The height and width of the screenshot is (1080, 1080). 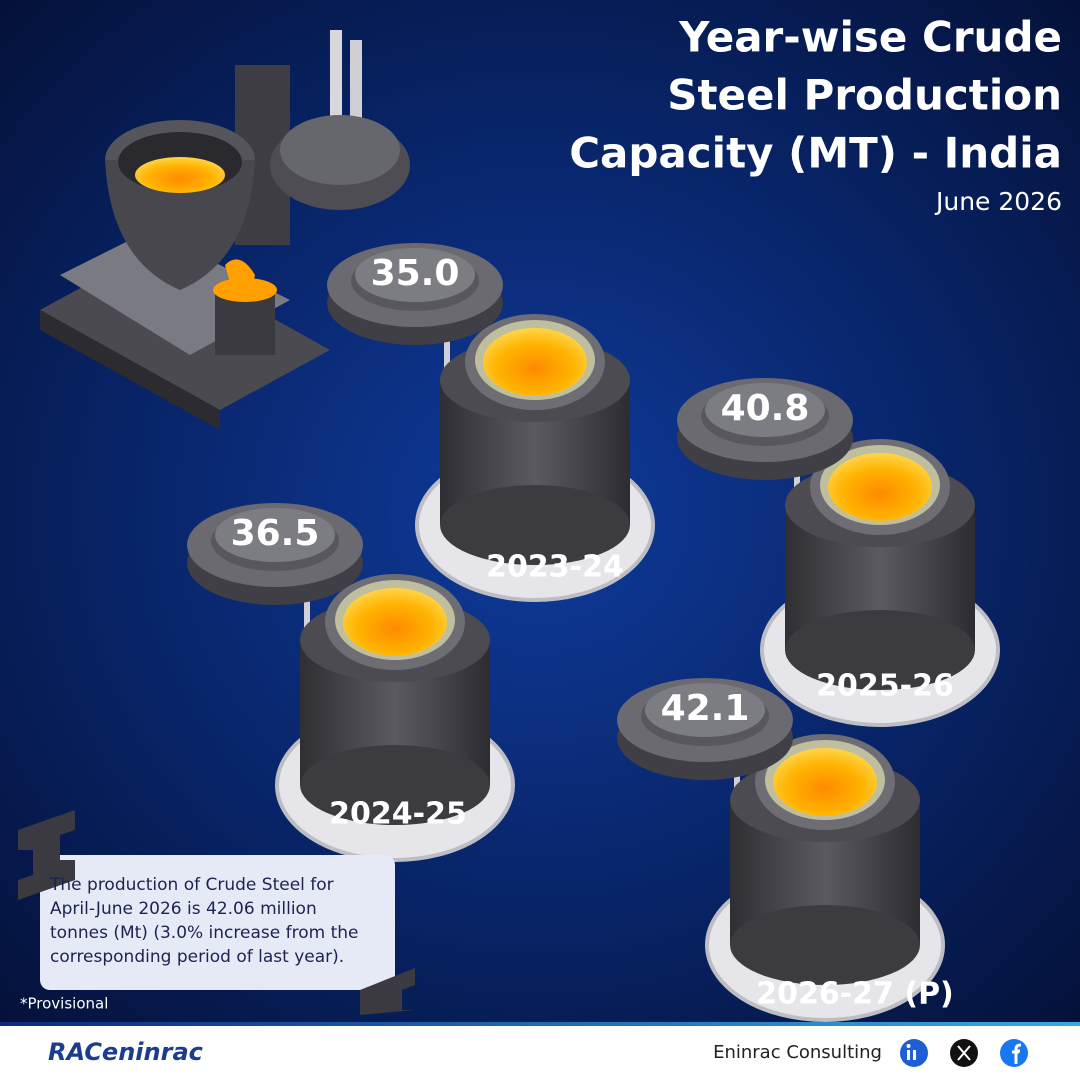 I want to click on value-label: 35.0, so click(x=415, y=273).